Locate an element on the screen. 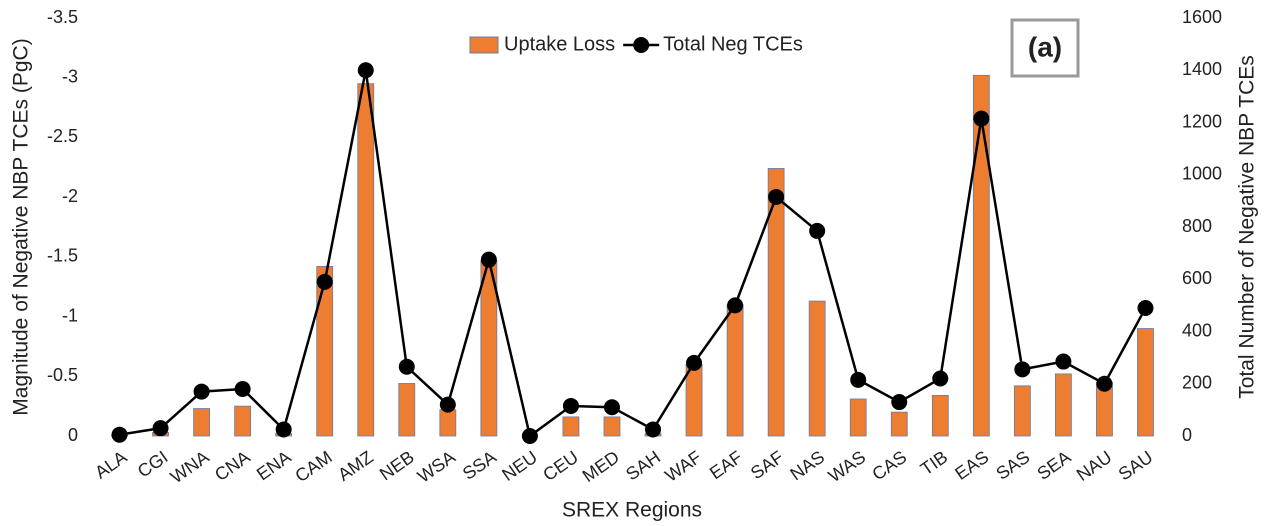  y-axis-label: Magnitude of Negative NBP TCEs (PgC) is located at coordinates (21, 226).